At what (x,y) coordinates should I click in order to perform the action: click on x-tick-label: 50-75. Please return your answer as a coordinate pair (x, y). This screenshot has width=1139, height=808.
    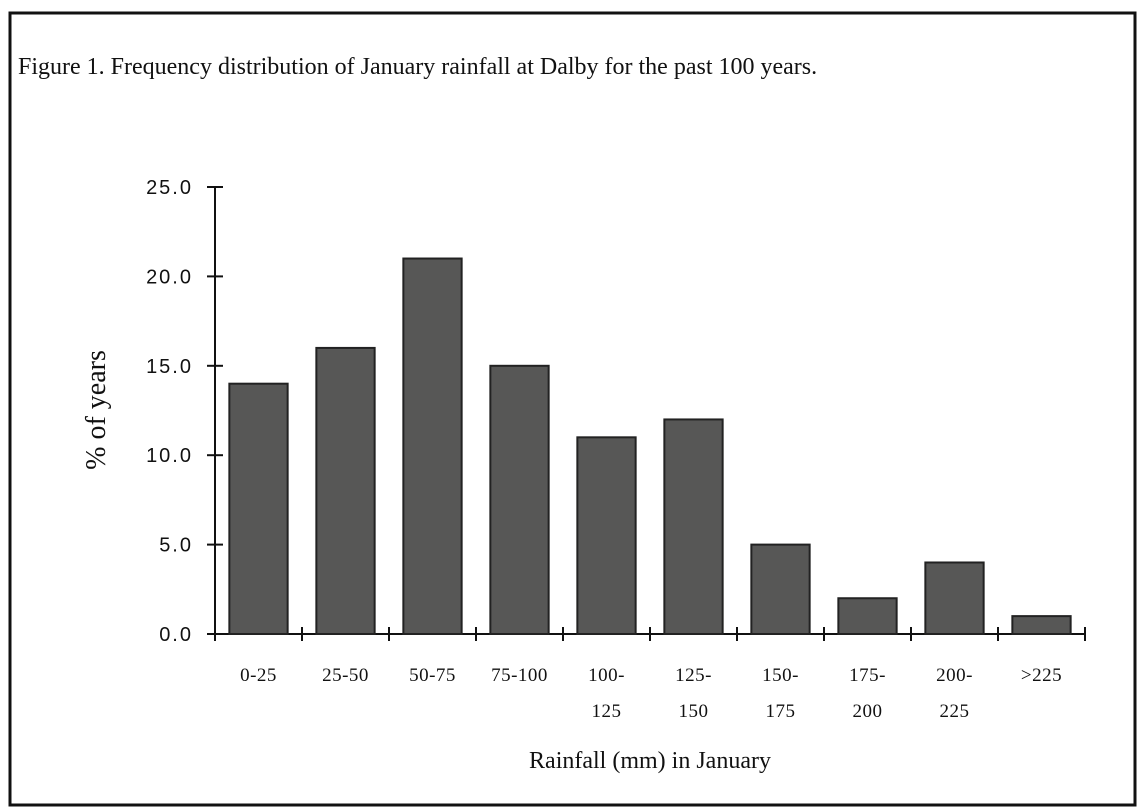
    Looking at the image, I should click on (432, 675).